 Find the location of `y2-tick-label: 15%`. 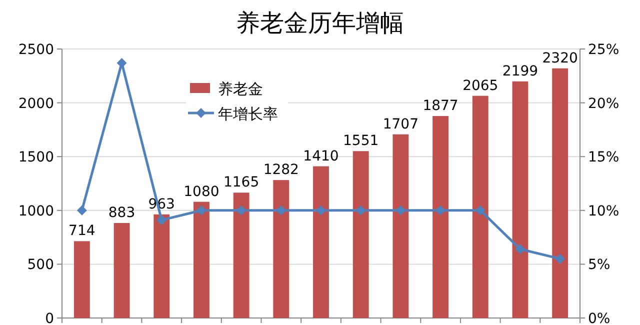

y2-tick-label: 15% is located at coordinates (604, 158).